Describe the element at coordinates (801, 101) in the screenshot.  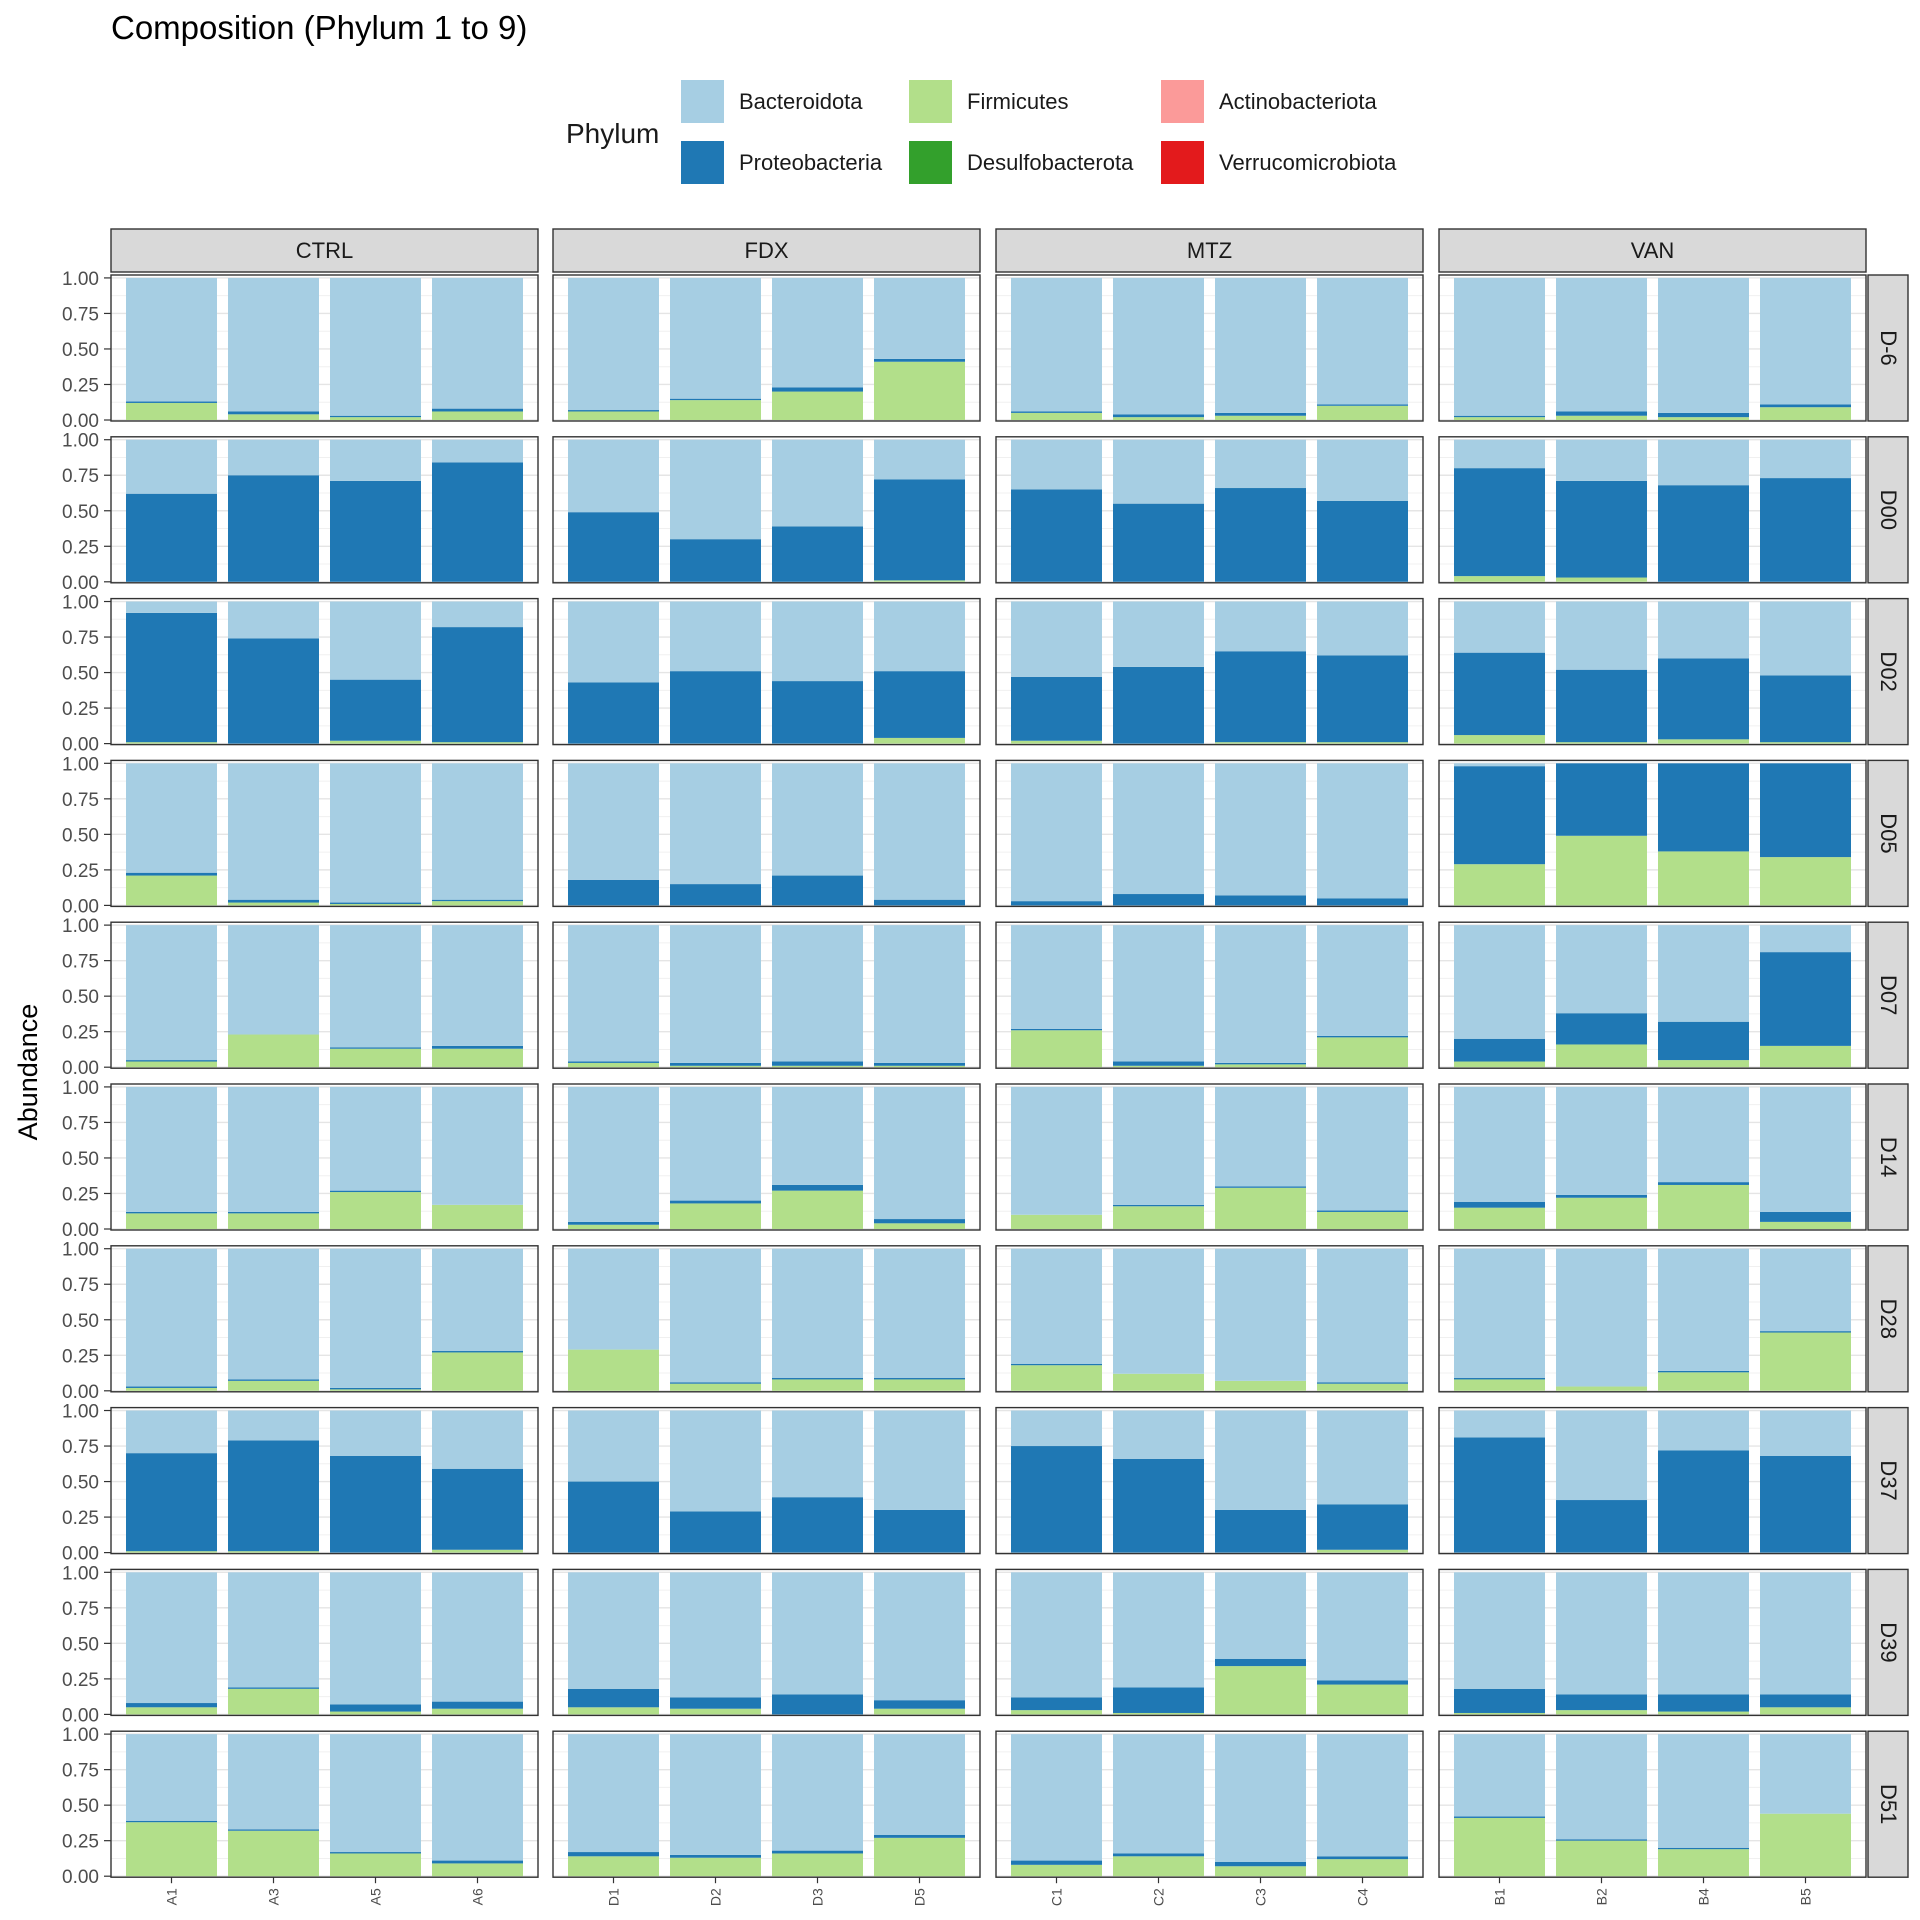
I see `legend-label-bacteroidota: Bacteroidota` at that location.